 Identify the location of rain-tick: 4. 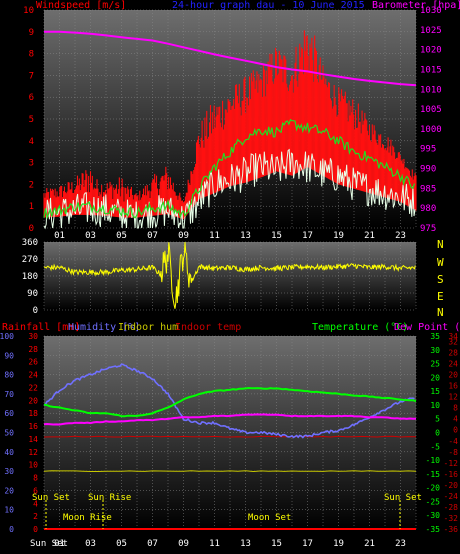
(35, 503).